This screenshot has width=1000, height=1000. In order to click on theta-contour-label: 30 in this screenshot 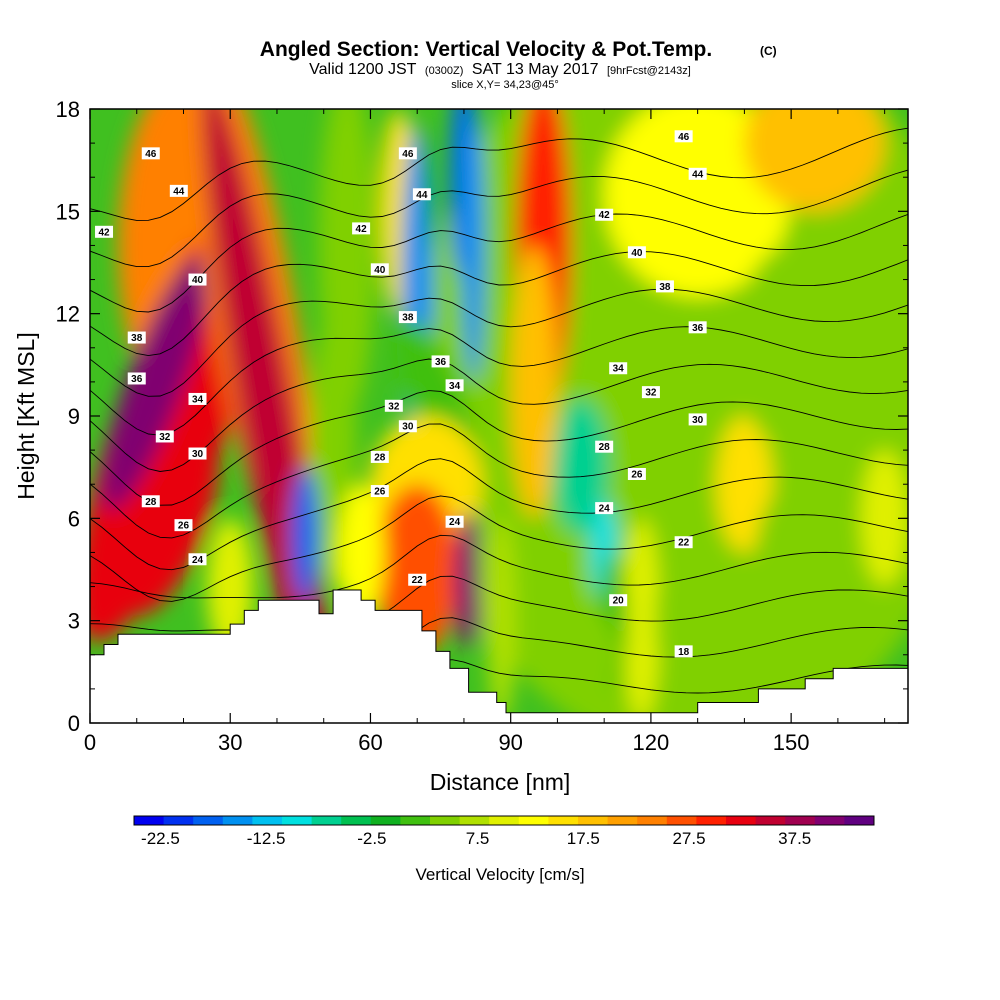, I will do `click(197, 453)`.